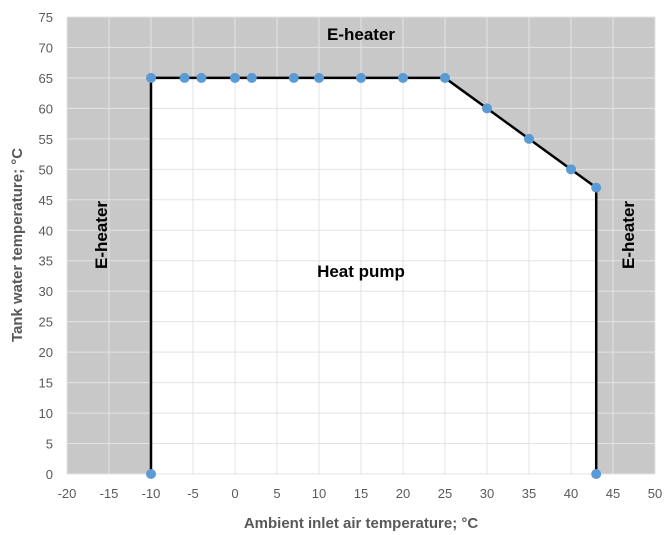  What do you see at coordinates (46, 352) in the screenshot?
I see `y-tick-label: 20` at bounding box center [46, 352].